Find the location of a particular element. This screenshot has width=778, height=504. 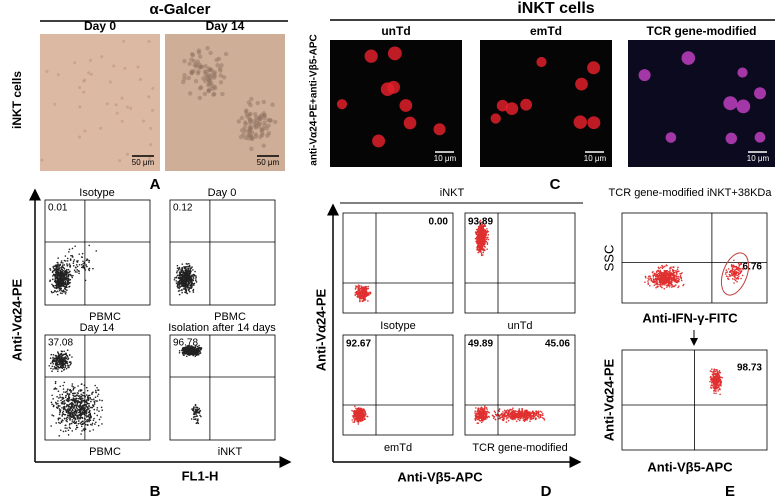

row-label: iNKT cells is located at coordinates (17, 100).